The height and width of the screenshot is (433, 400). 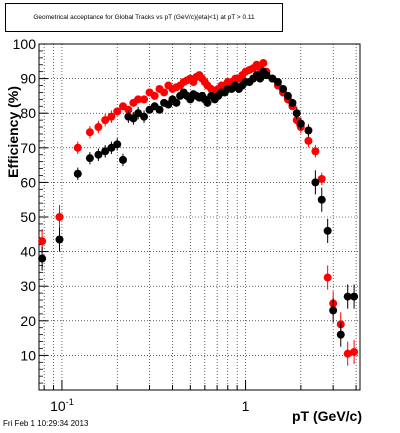 What do you see at coordinates (28, 79) in the screenshot?
I see `y-tick-label: 90` at bounding box center [28, 79].